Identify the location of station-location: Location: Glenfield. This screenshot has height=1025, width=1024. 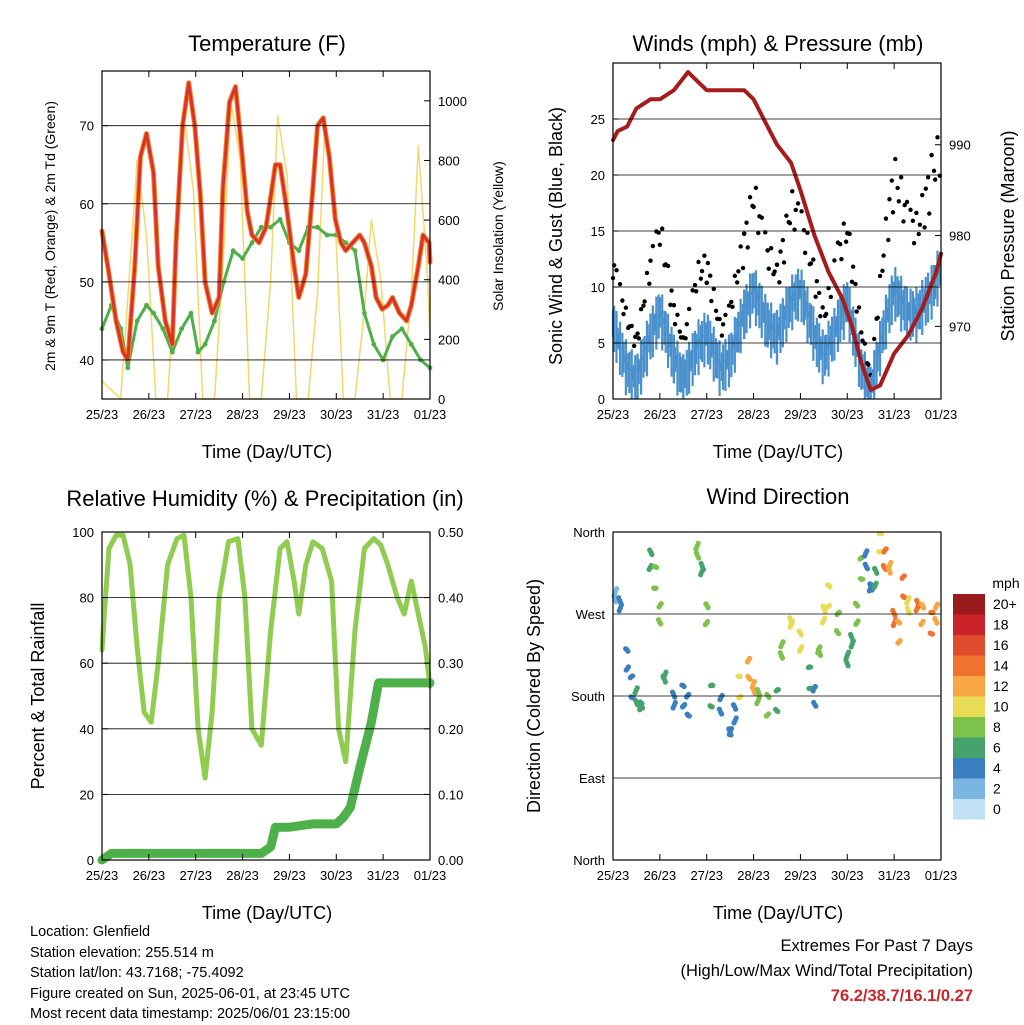
(90, 932).